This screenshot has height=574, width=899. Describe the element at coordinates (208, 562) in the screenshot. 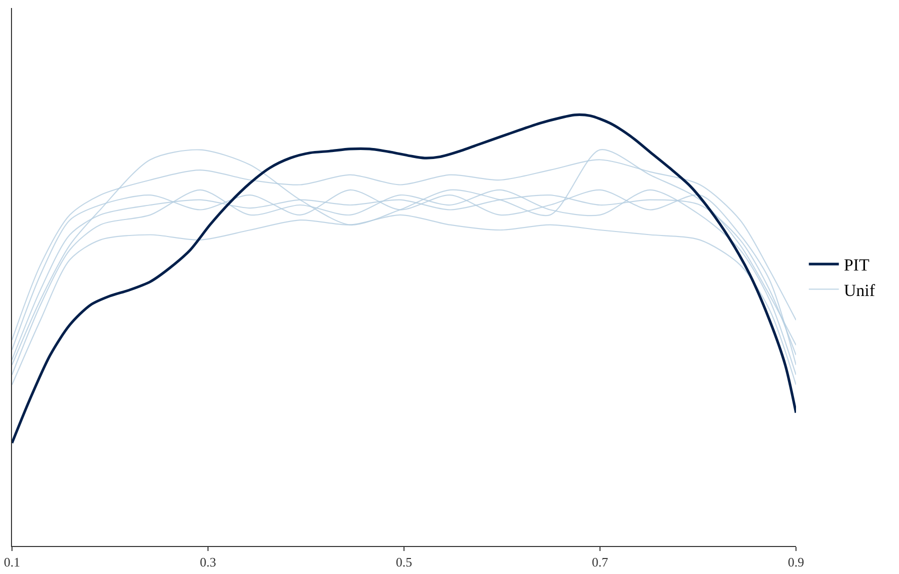

I see `x-tick-label: 0.3` at that location.